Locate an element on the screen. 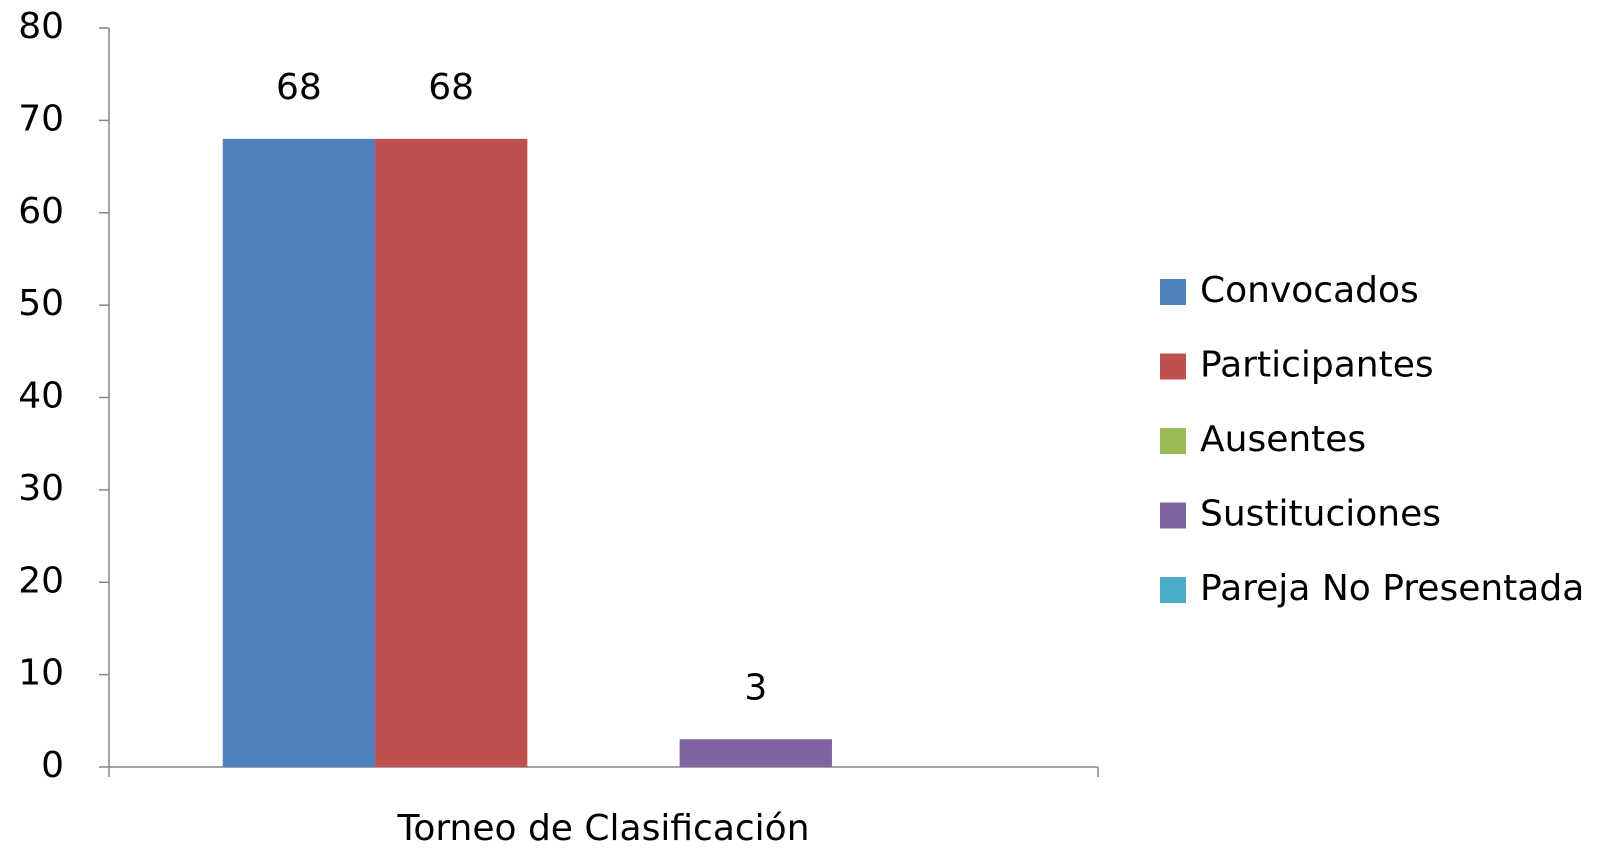 The height and width of the screenshot is (851, 1624). y-tick-label: 70 is located at coordinates (41, 118).